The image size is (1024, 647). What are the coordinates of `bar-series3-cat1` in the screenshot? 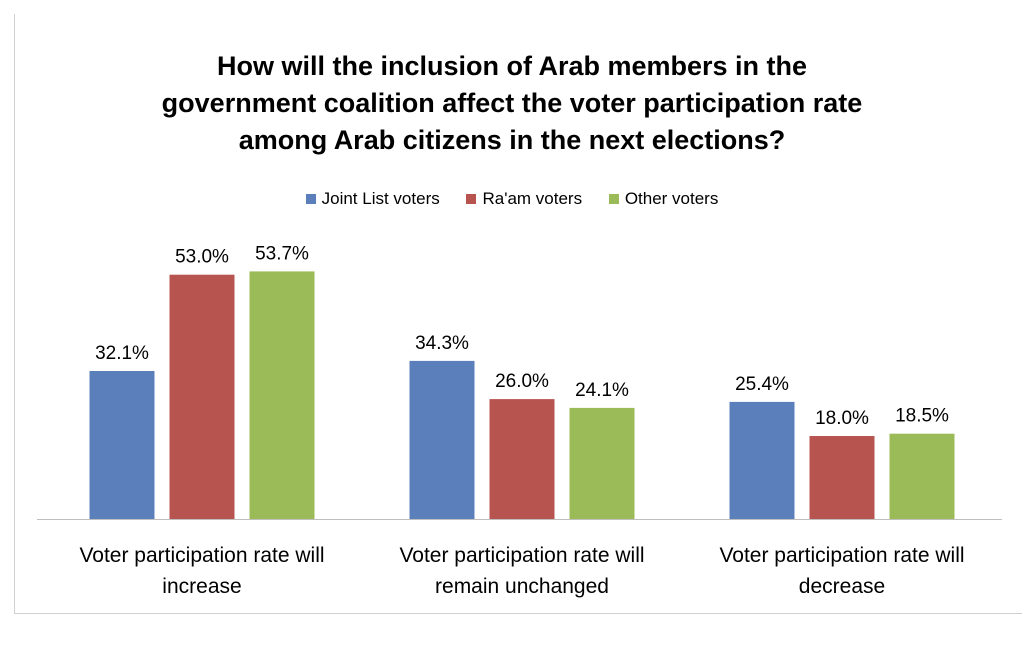 It's located at (282, 395).